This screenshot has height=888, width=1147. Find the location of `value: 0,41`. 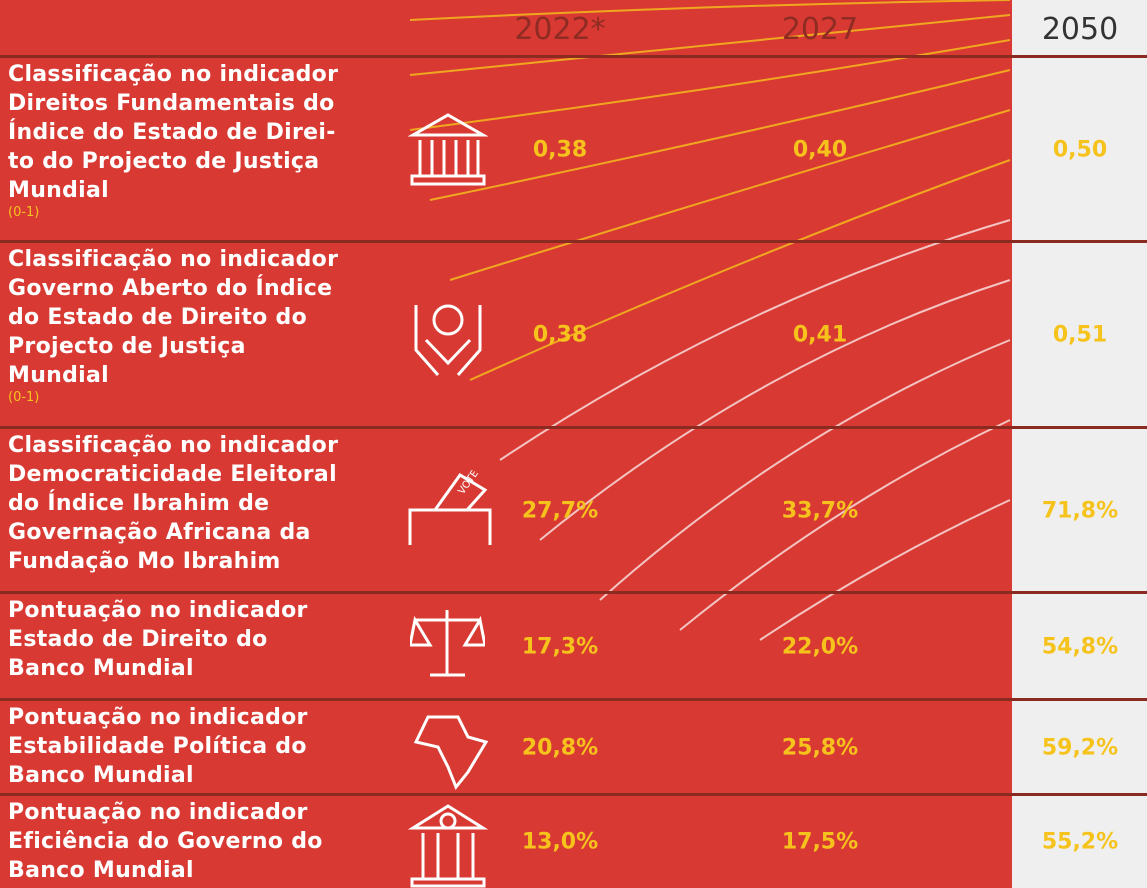

value: 0,41 is located at coordinates (820, 335).